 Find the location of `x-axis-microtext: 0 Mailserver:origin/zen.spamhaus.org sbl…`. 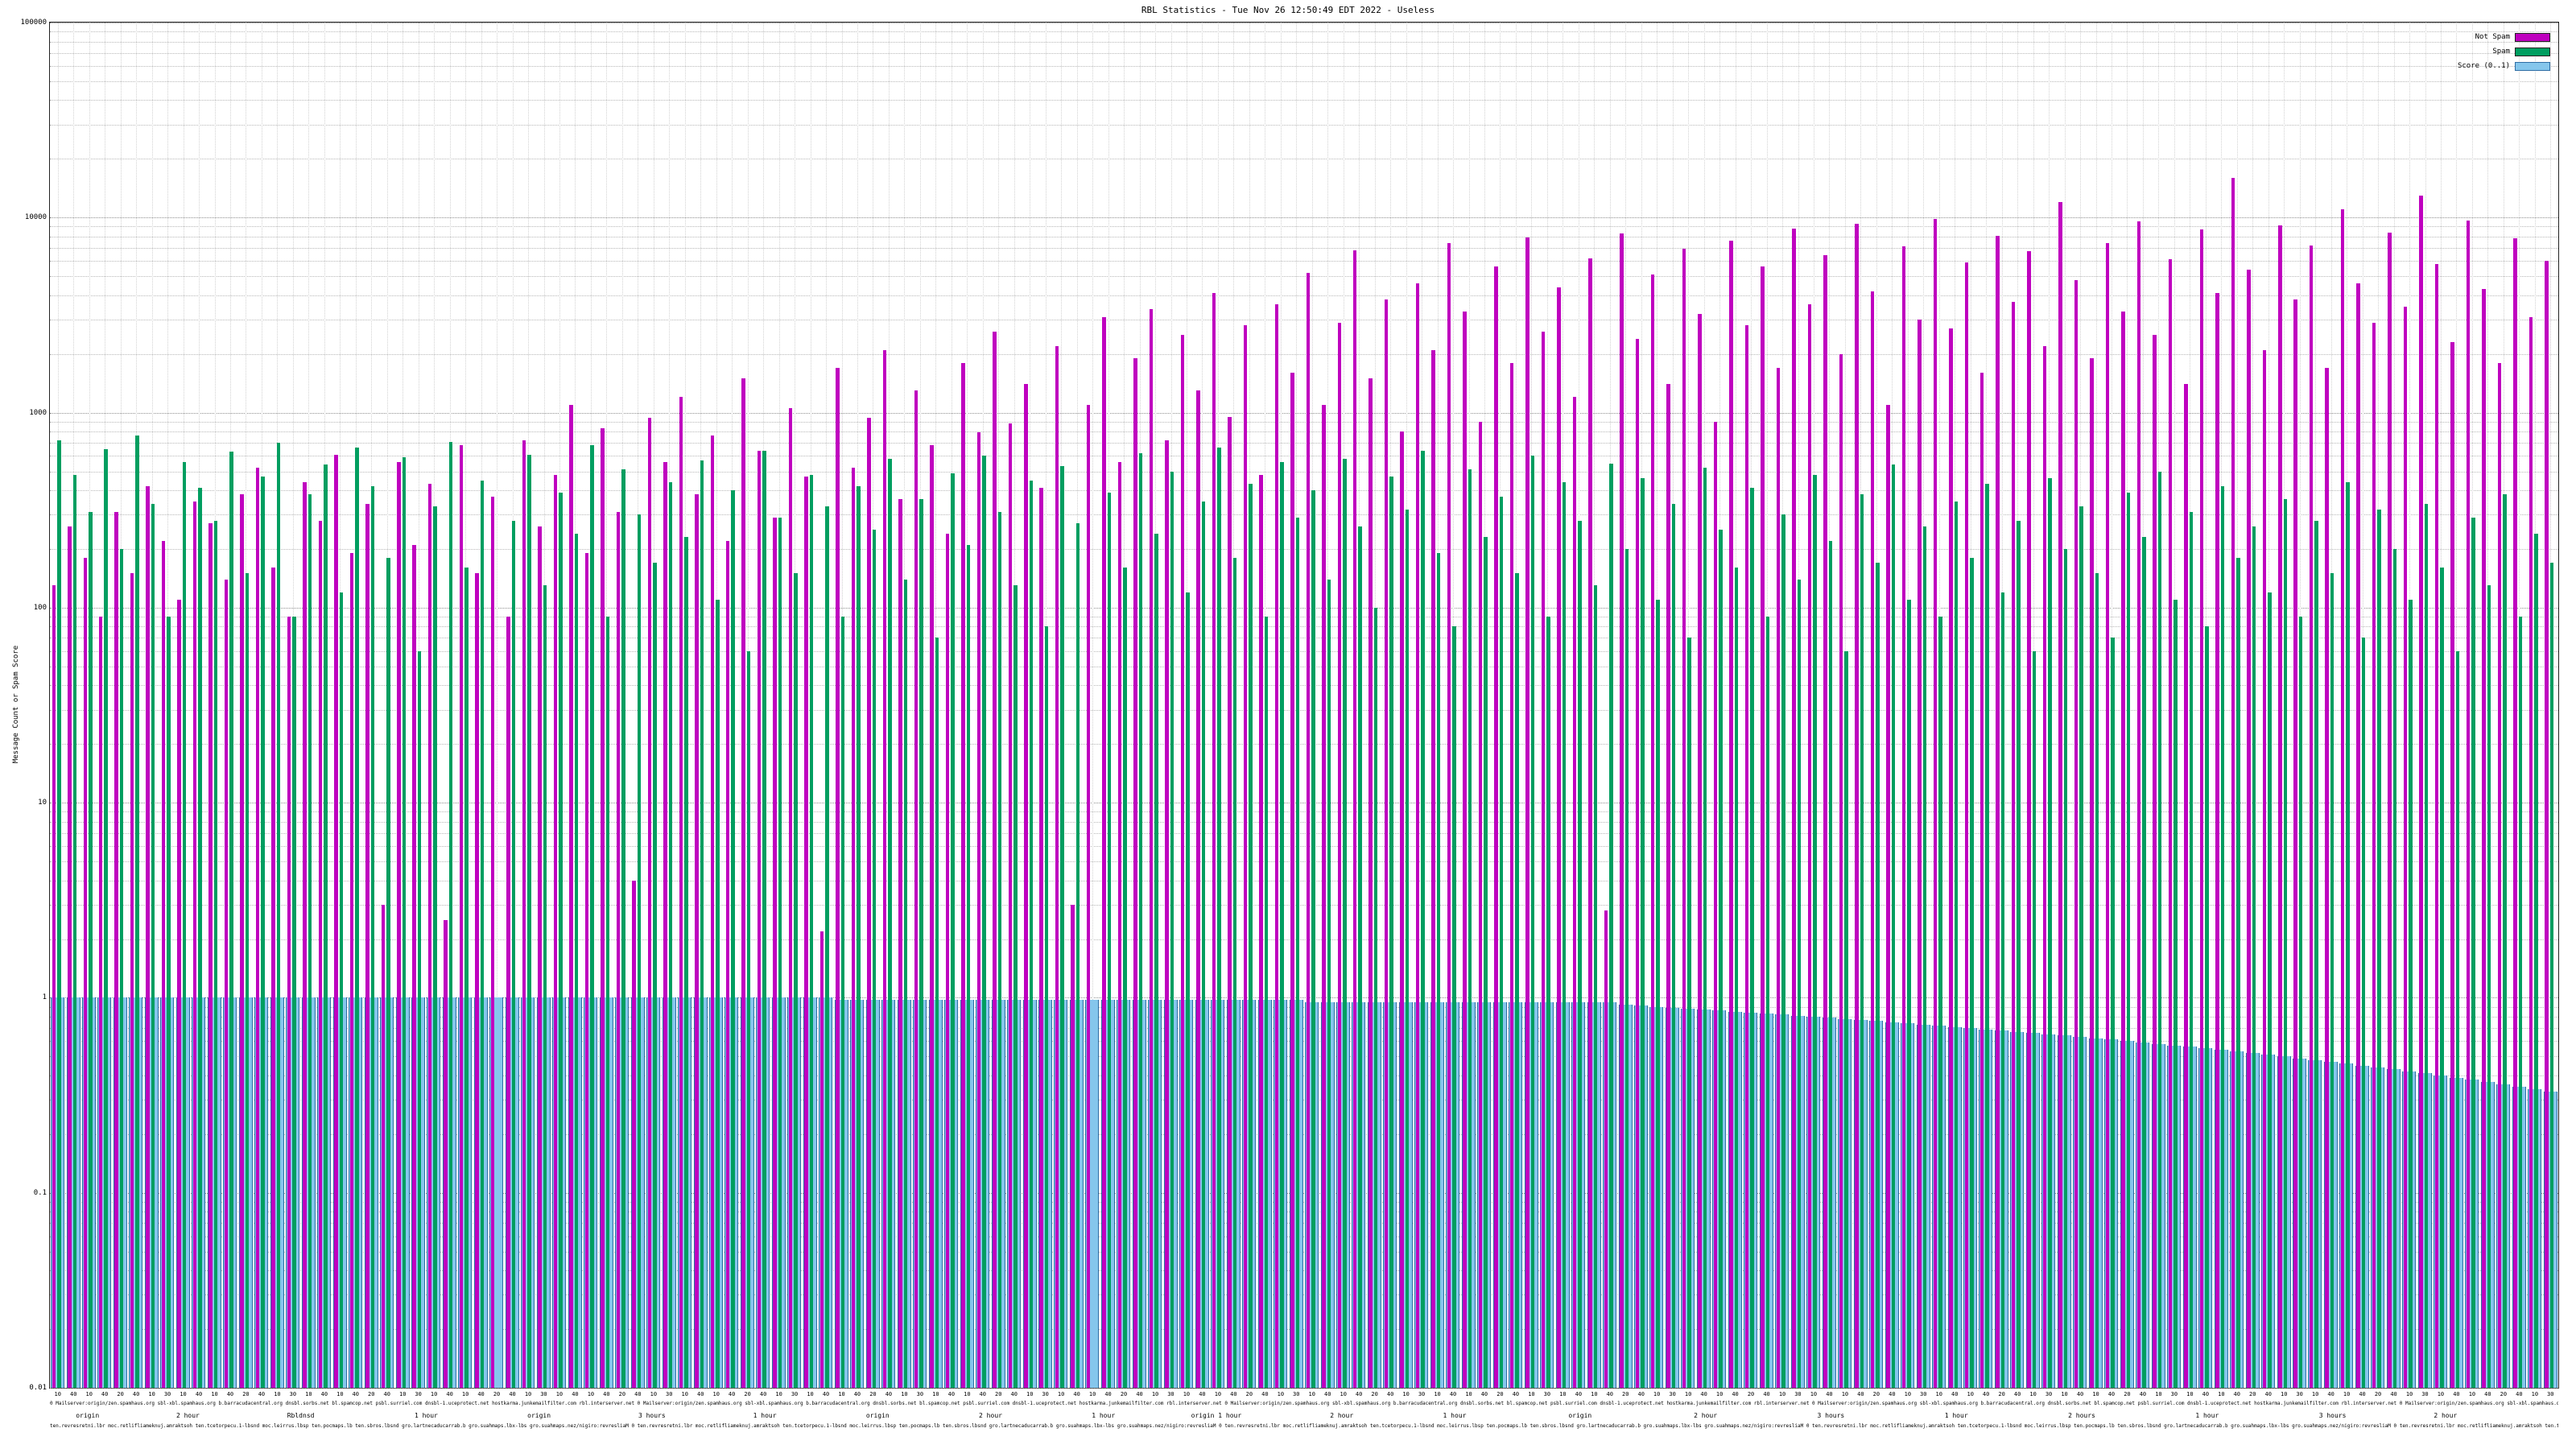

x-axis-microtext: 0 Mailserver:origin/zen.spamhaus.org sbl… is located at coordinates (1304, 1403).